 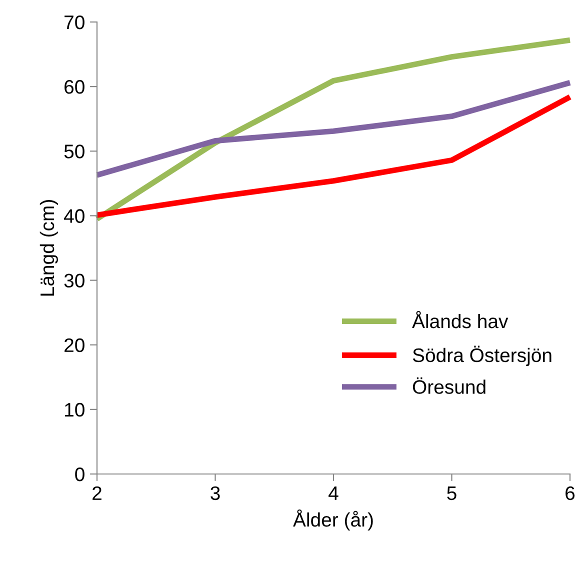 What do you see at coordinates (215, 493) in the screenshot?
I see `x-tick-label: 3` at bounding box center [215, 493].